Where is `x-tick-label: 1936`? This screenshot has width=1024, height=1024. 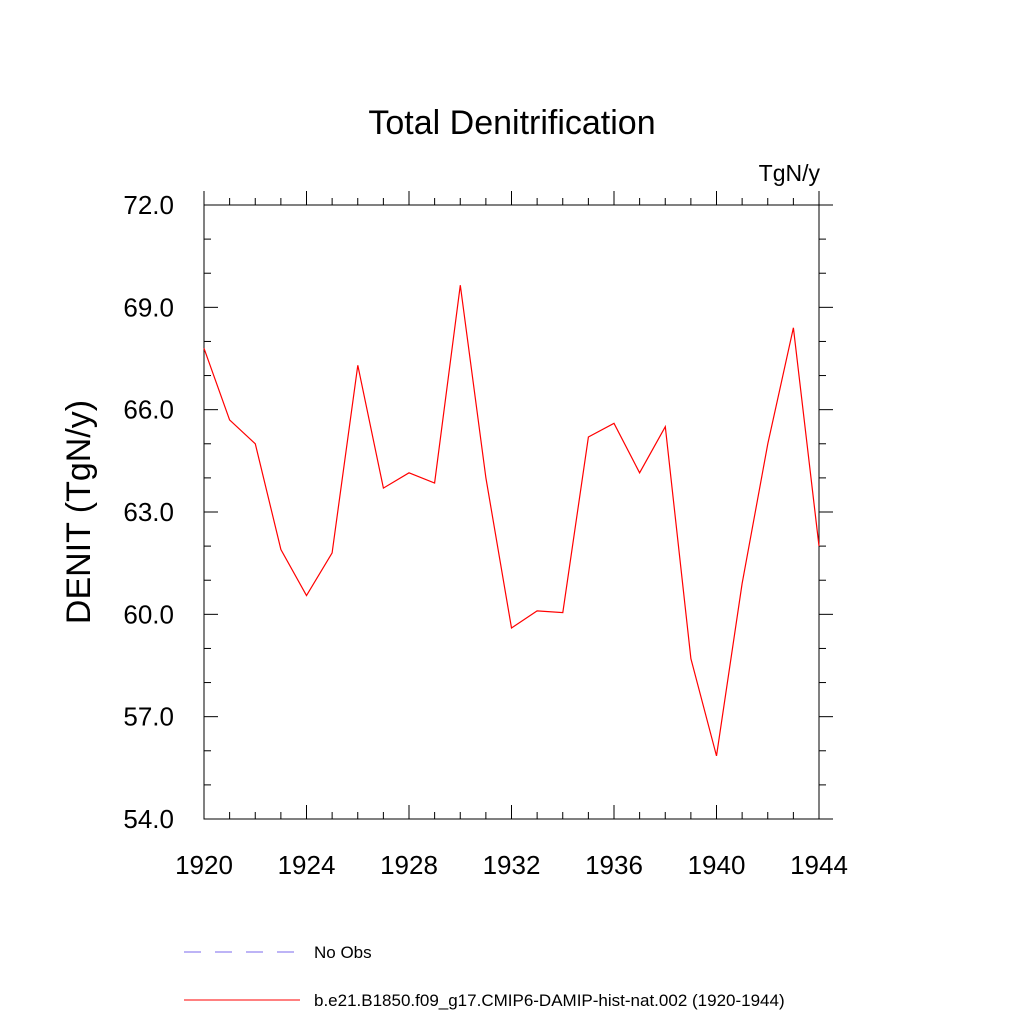 x-tick-label: 1936 is located at coordinates (614, 865).